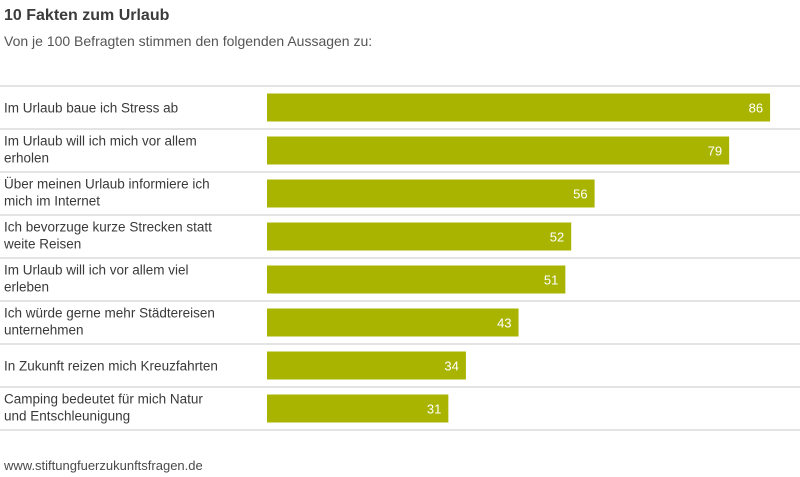 The width and height of the screenshot is (800, 477). What do you see at coordinates (44, 330) in the screenshot?
I see `category-label: unternehmen` at bounding box center [44, 330].